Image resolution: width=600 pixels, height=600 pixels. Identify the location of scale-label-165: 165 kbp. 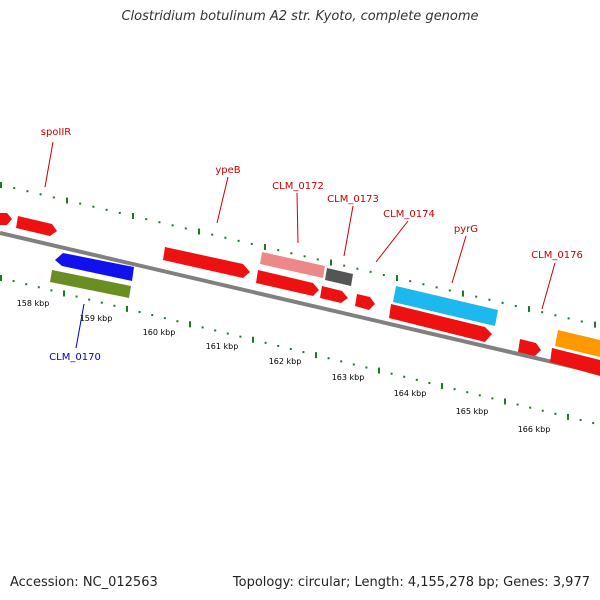
(472, 411).